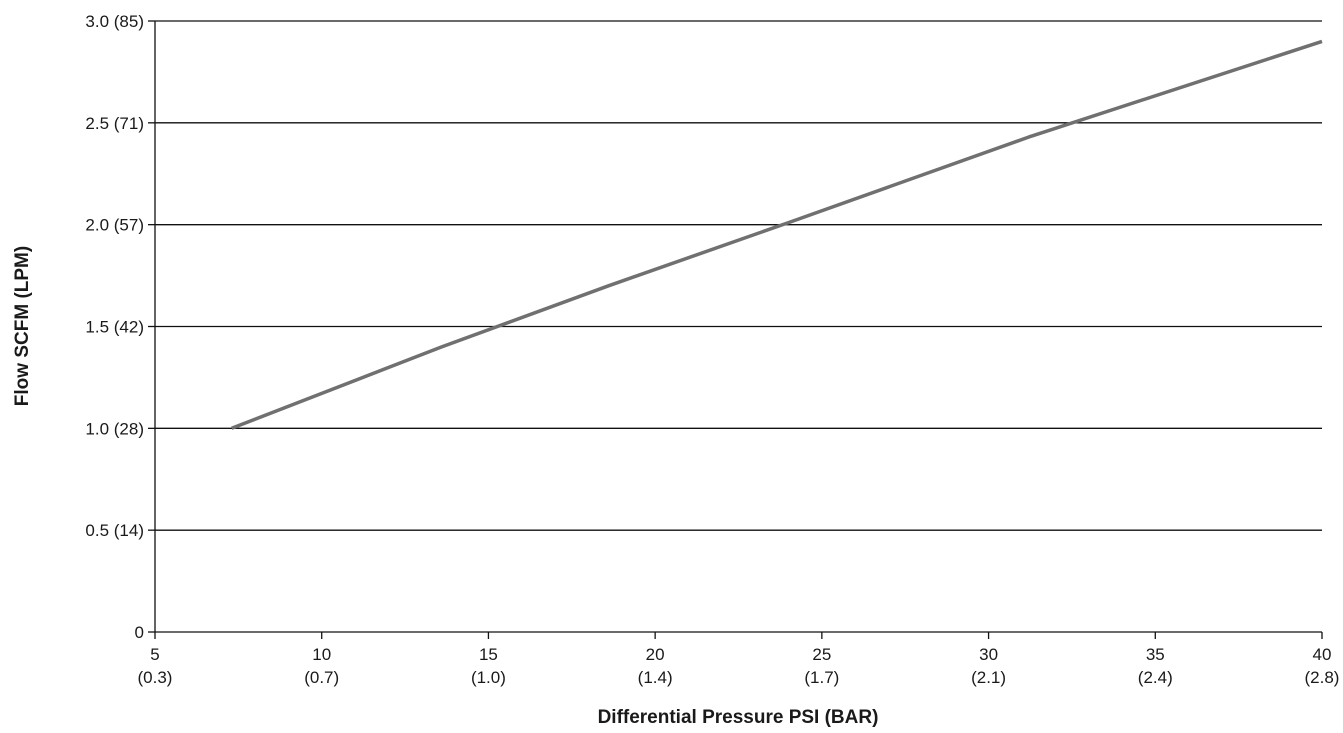 The width and height of the screenshot is (1343, 733). Describe the element at coordinates (22, 326) in the screenshot. I see `y-axis-title: Flow SCFM (LPM)` at that location.